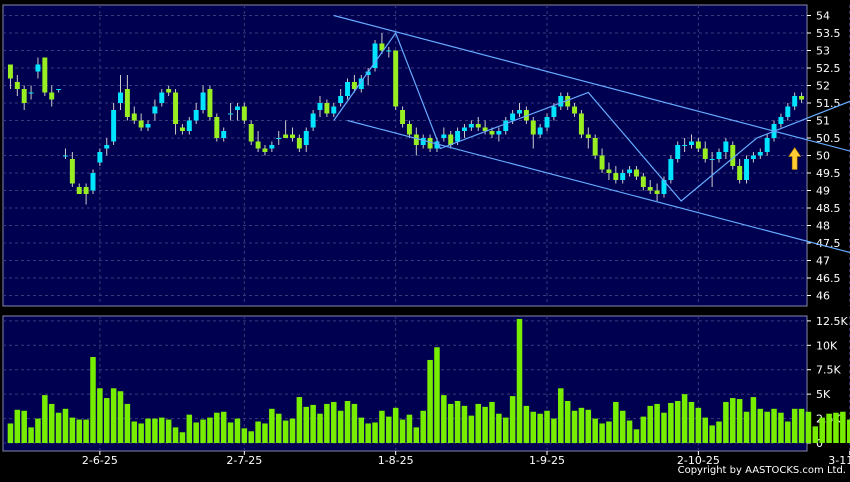  What do you see at coordinates (839, 460) in the screenshot?
I see `date-tick-label: 3-11-25` at bounding box center [839, 460].